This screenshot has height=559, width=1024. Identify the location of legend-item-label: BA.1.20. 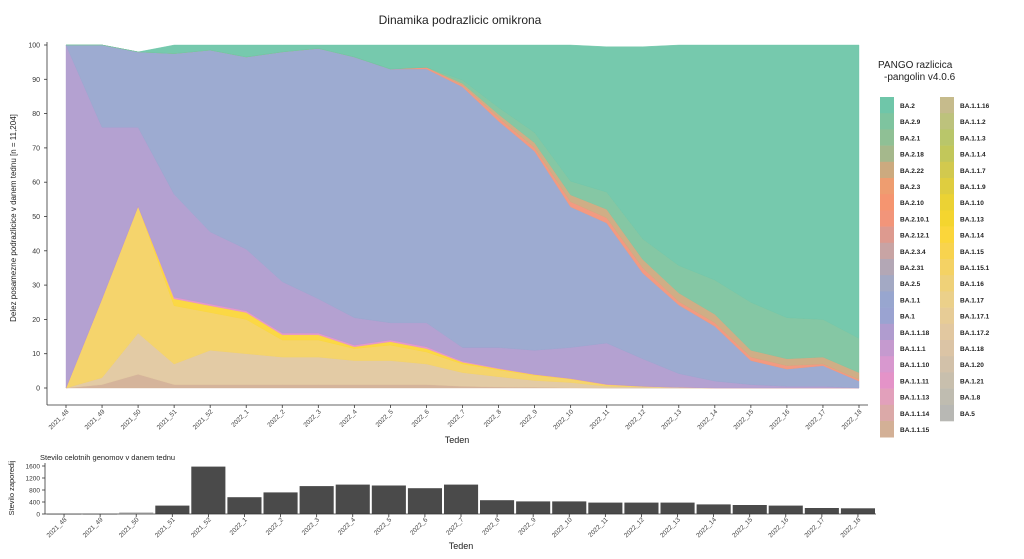
(972, 365).